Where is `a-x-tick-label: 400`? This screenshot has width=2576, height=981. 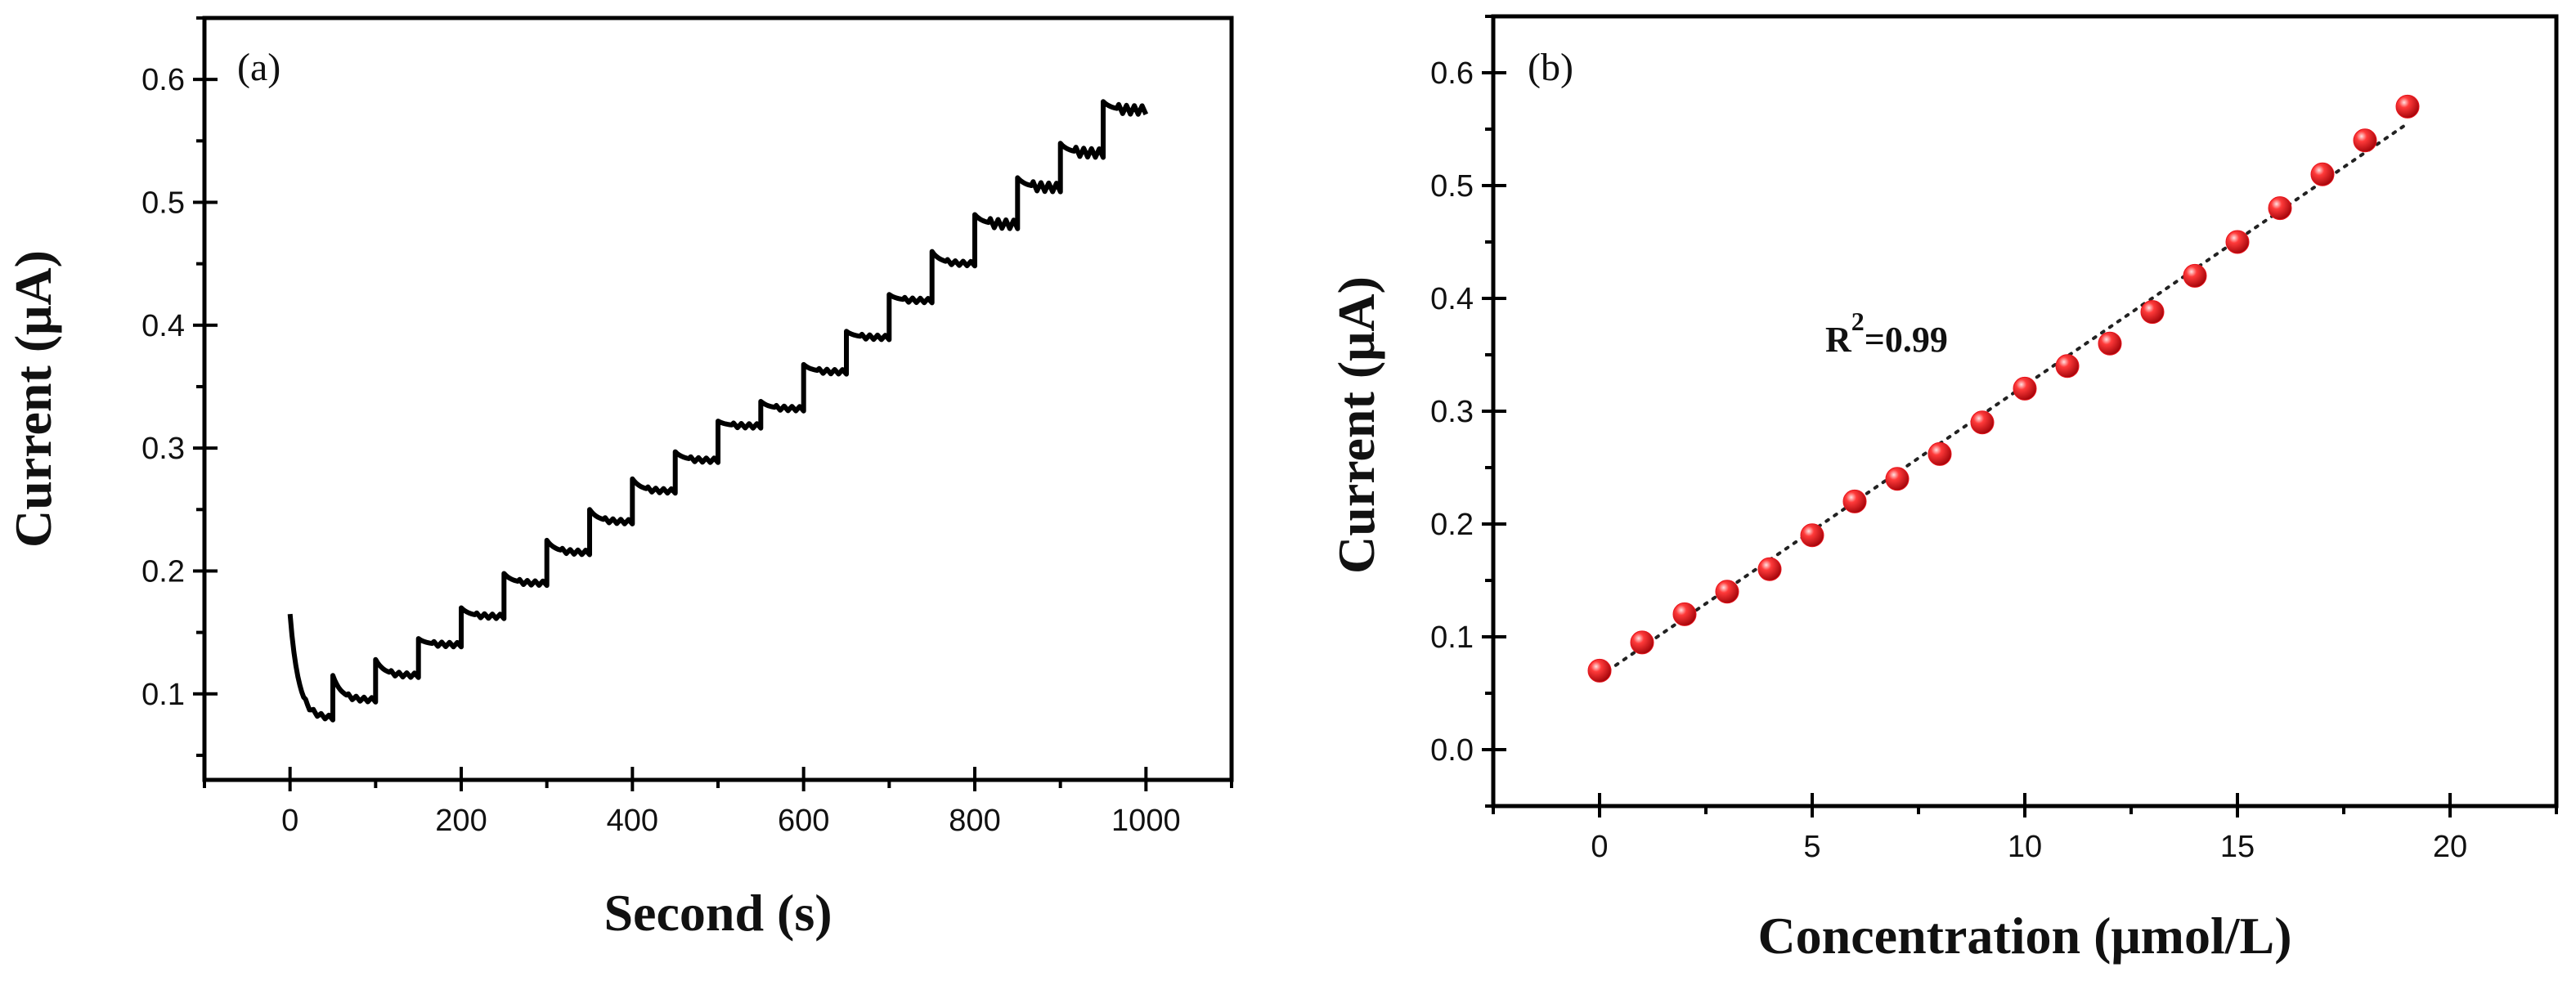
a-x-tick-label: 400 is located at coordinates (632, 821).